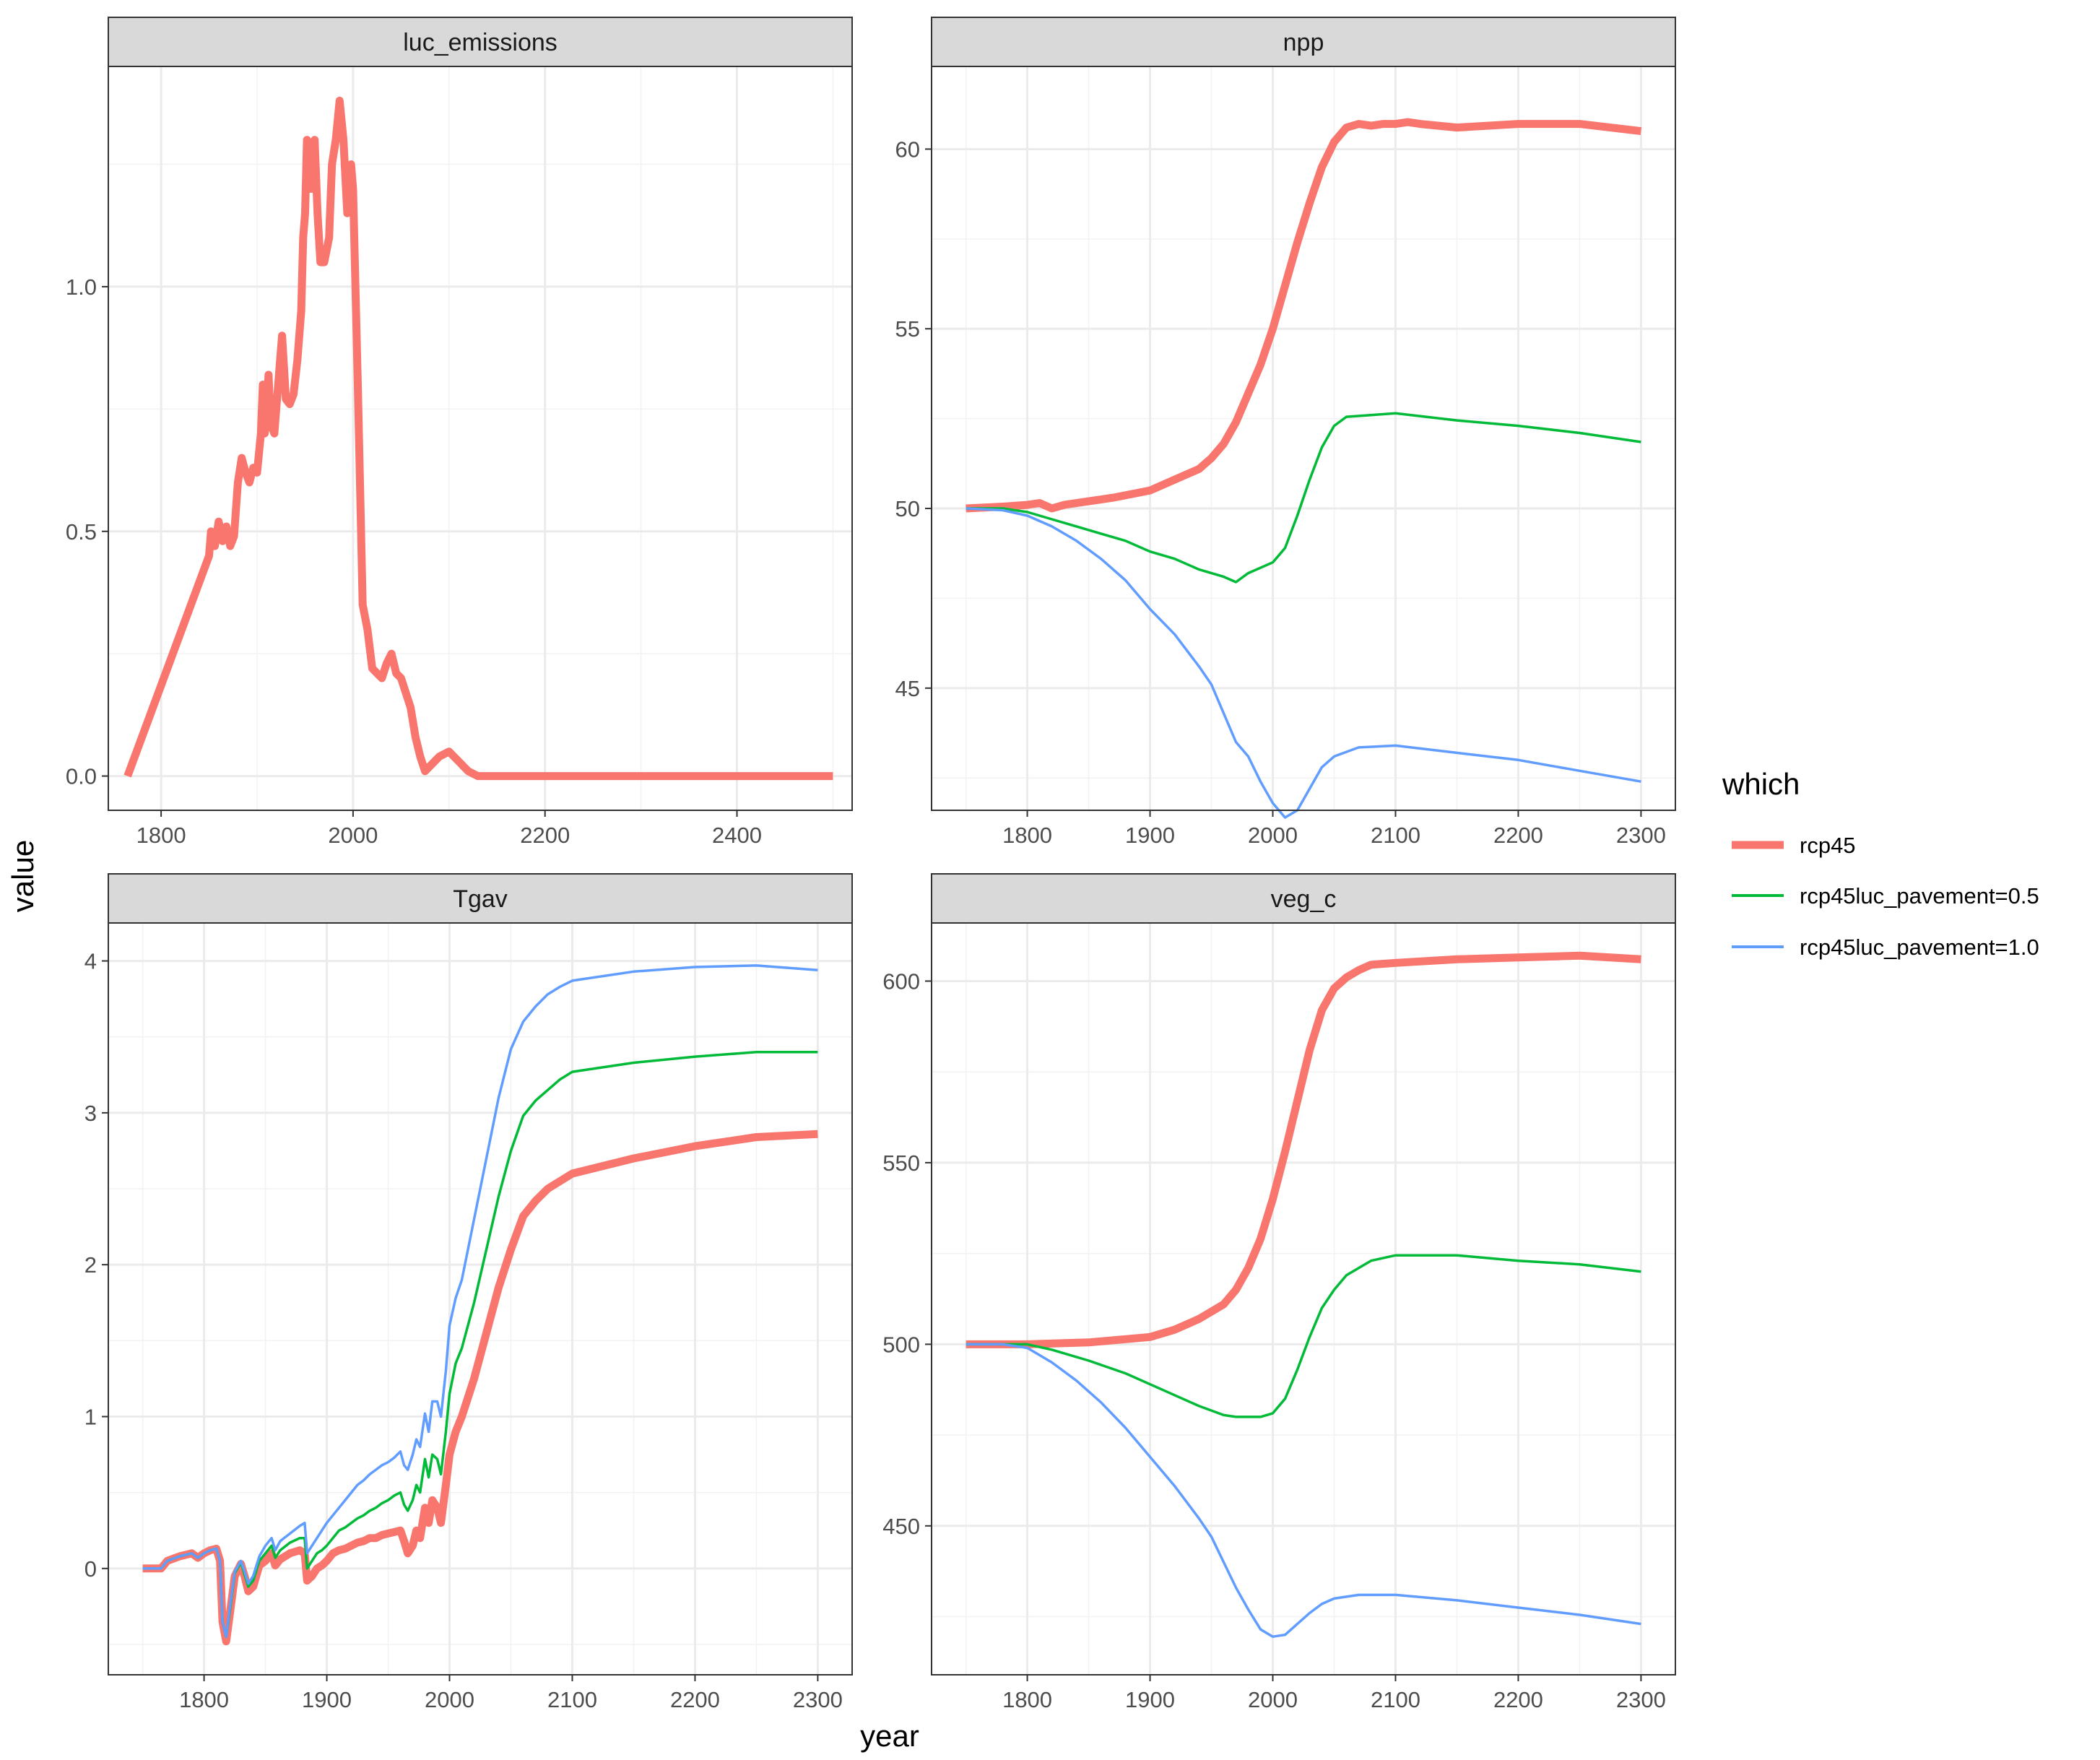 This screenshot has width=2100, height=1760. What do you see at coordinates (1641, 1700) in the screenshot?
I see `x-tick-label-veg_c: 2300` at bounding box center [1641, 1700].